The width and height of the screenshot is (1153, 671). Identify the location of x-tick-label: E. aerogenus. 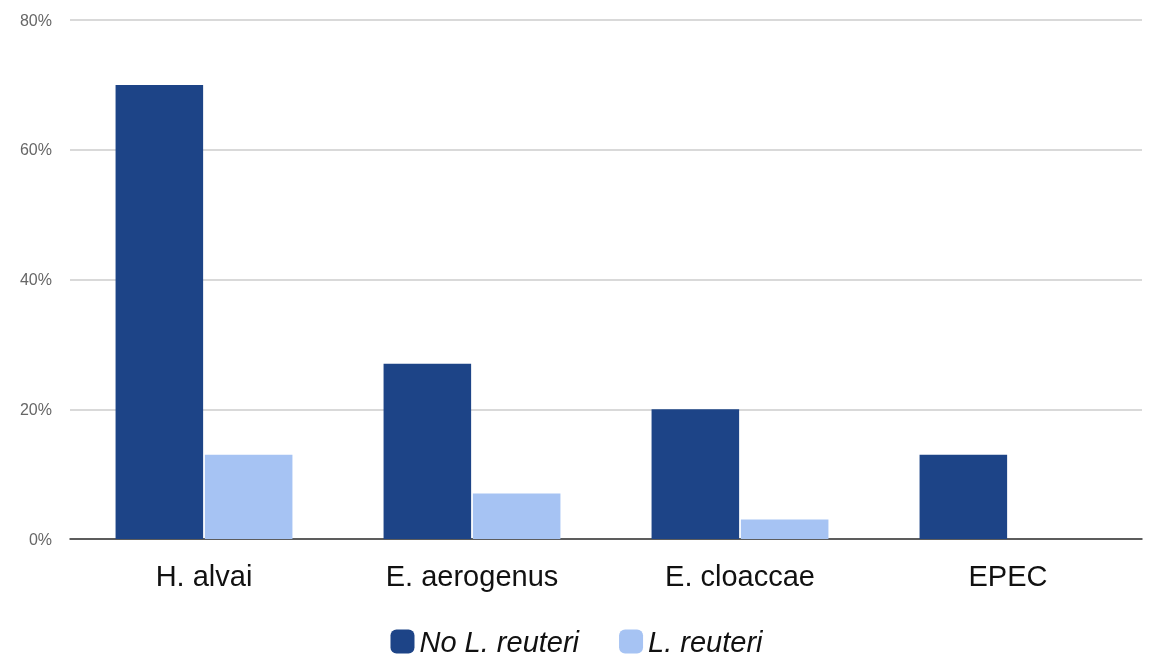
(472, 575).